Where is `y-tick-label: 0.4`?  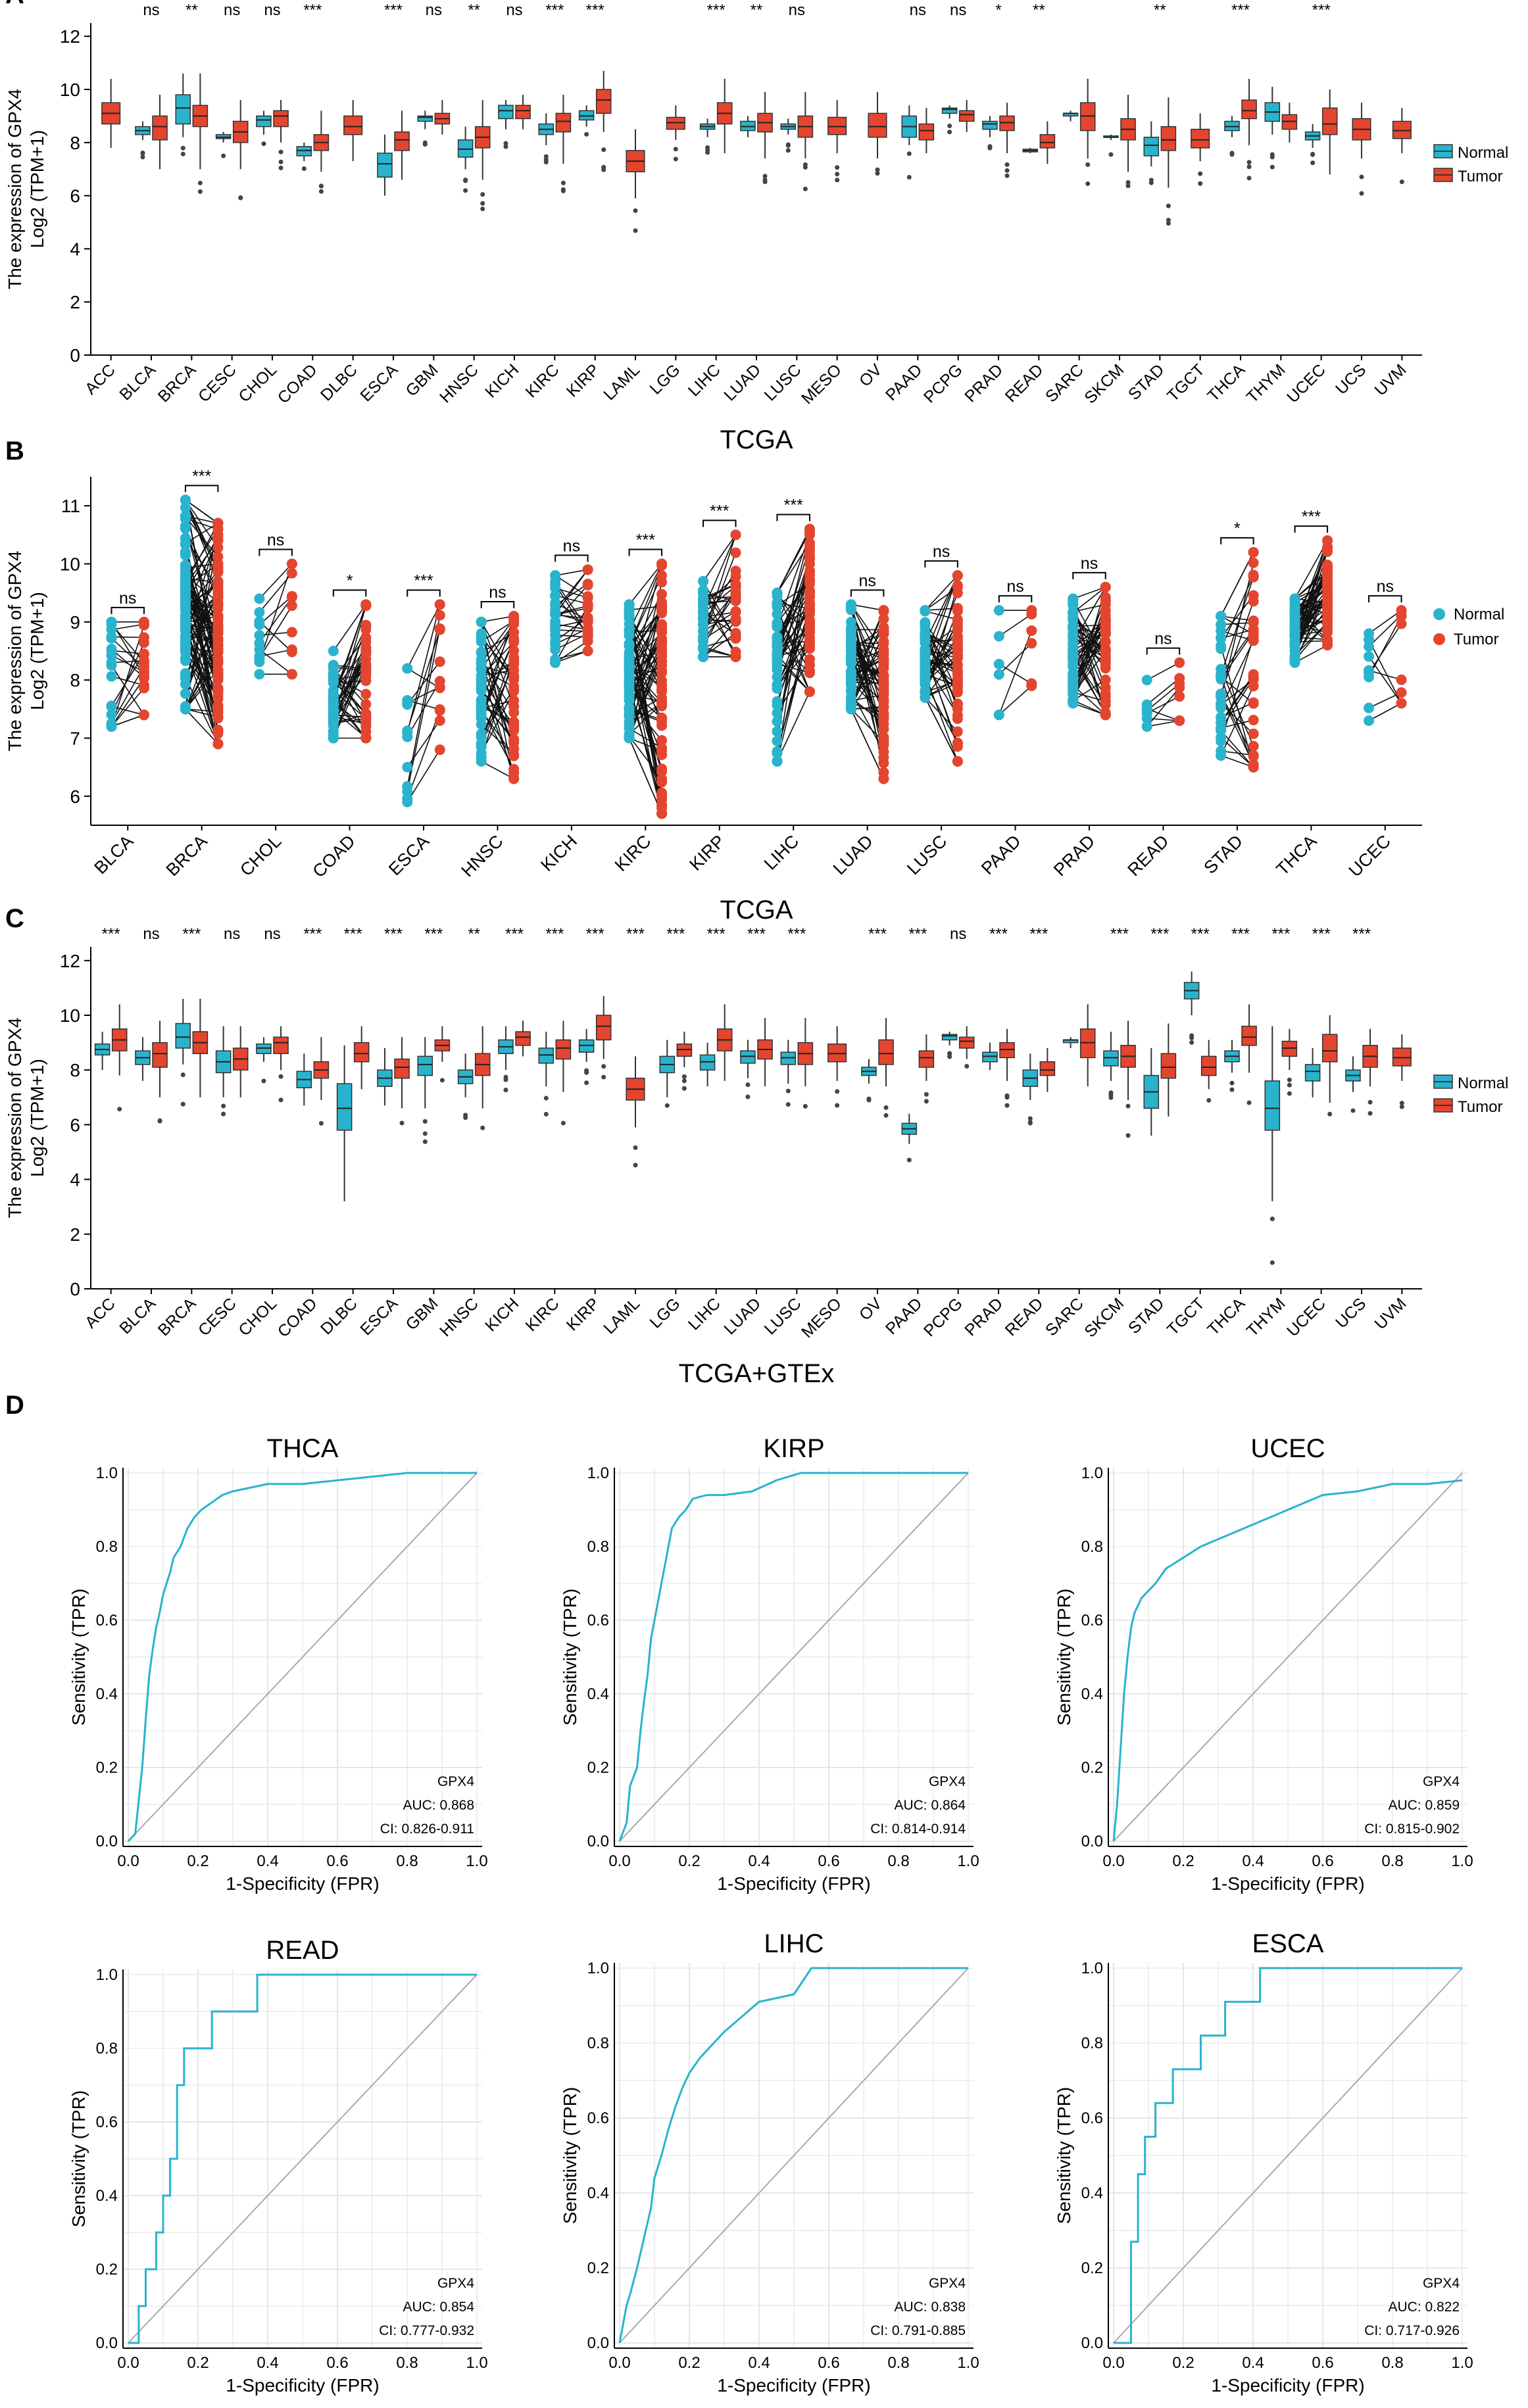
y-tick-label: 0.4 is located at coordinates (107, 2196).